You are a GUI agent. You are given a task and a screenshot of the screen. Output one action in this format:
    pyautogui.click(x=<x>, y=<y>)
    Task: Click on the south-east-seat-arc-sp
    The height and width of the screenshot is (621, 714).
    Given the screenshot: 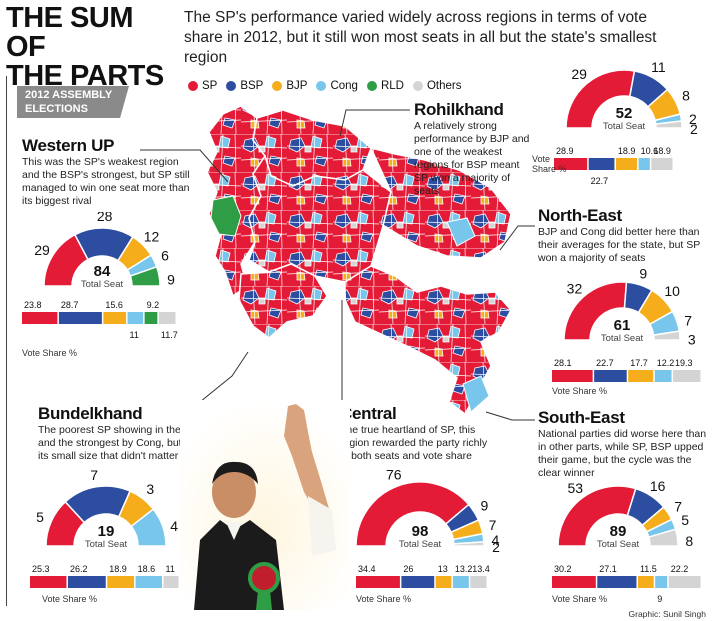 What is the action you would take?
    pyautogui.click(x=597, y=516)
    